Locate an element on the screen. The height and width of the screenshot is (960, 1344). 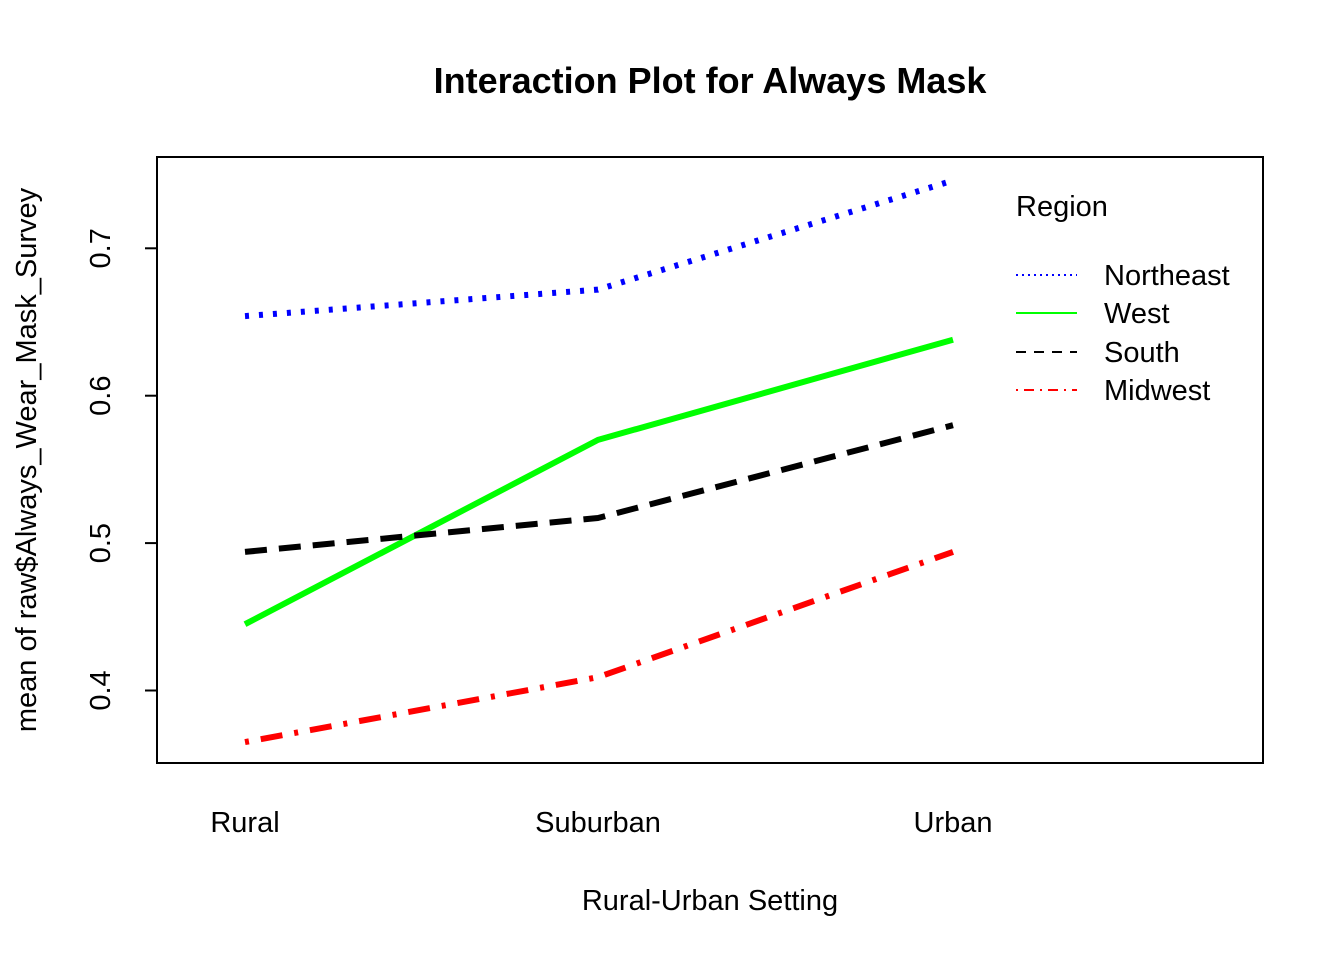
series-line-northeast is located at coordinates (599, 248).